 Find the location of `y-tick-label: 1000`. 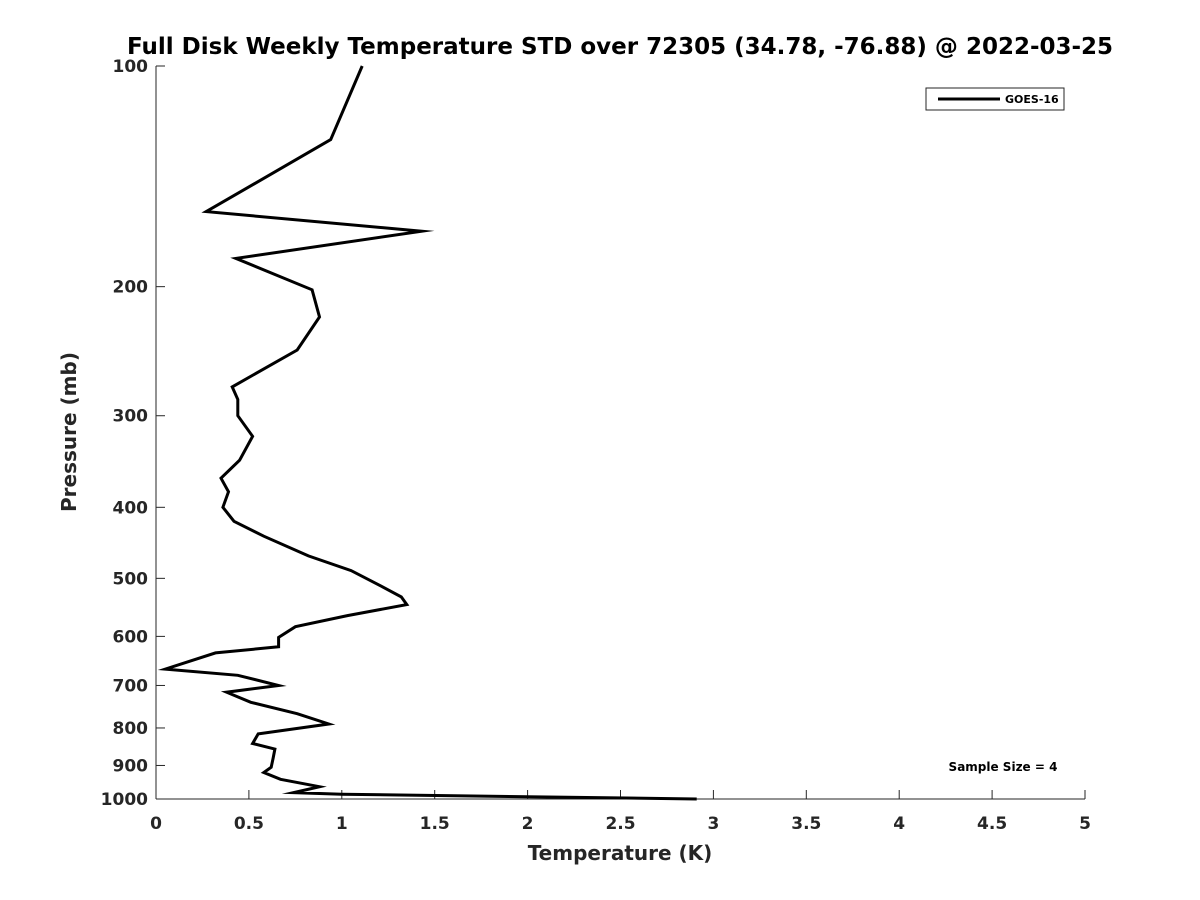

y-tick-label: 1000 is located at coordinates (124, 800).